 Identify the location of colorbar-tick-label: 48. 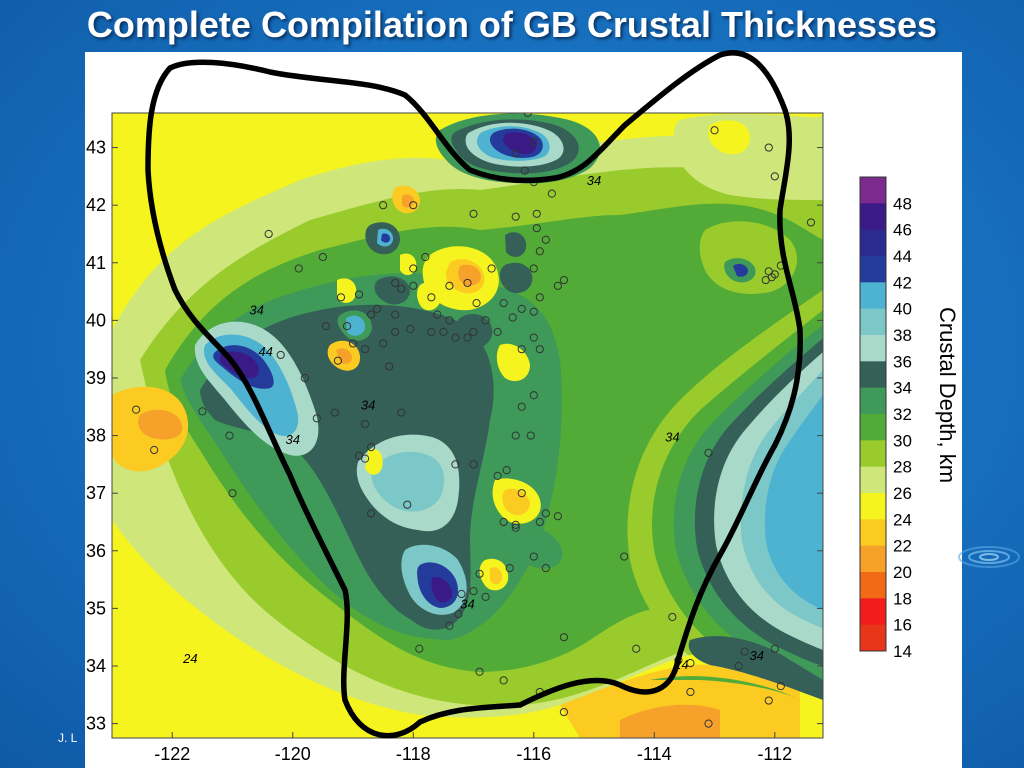
(902, 203).